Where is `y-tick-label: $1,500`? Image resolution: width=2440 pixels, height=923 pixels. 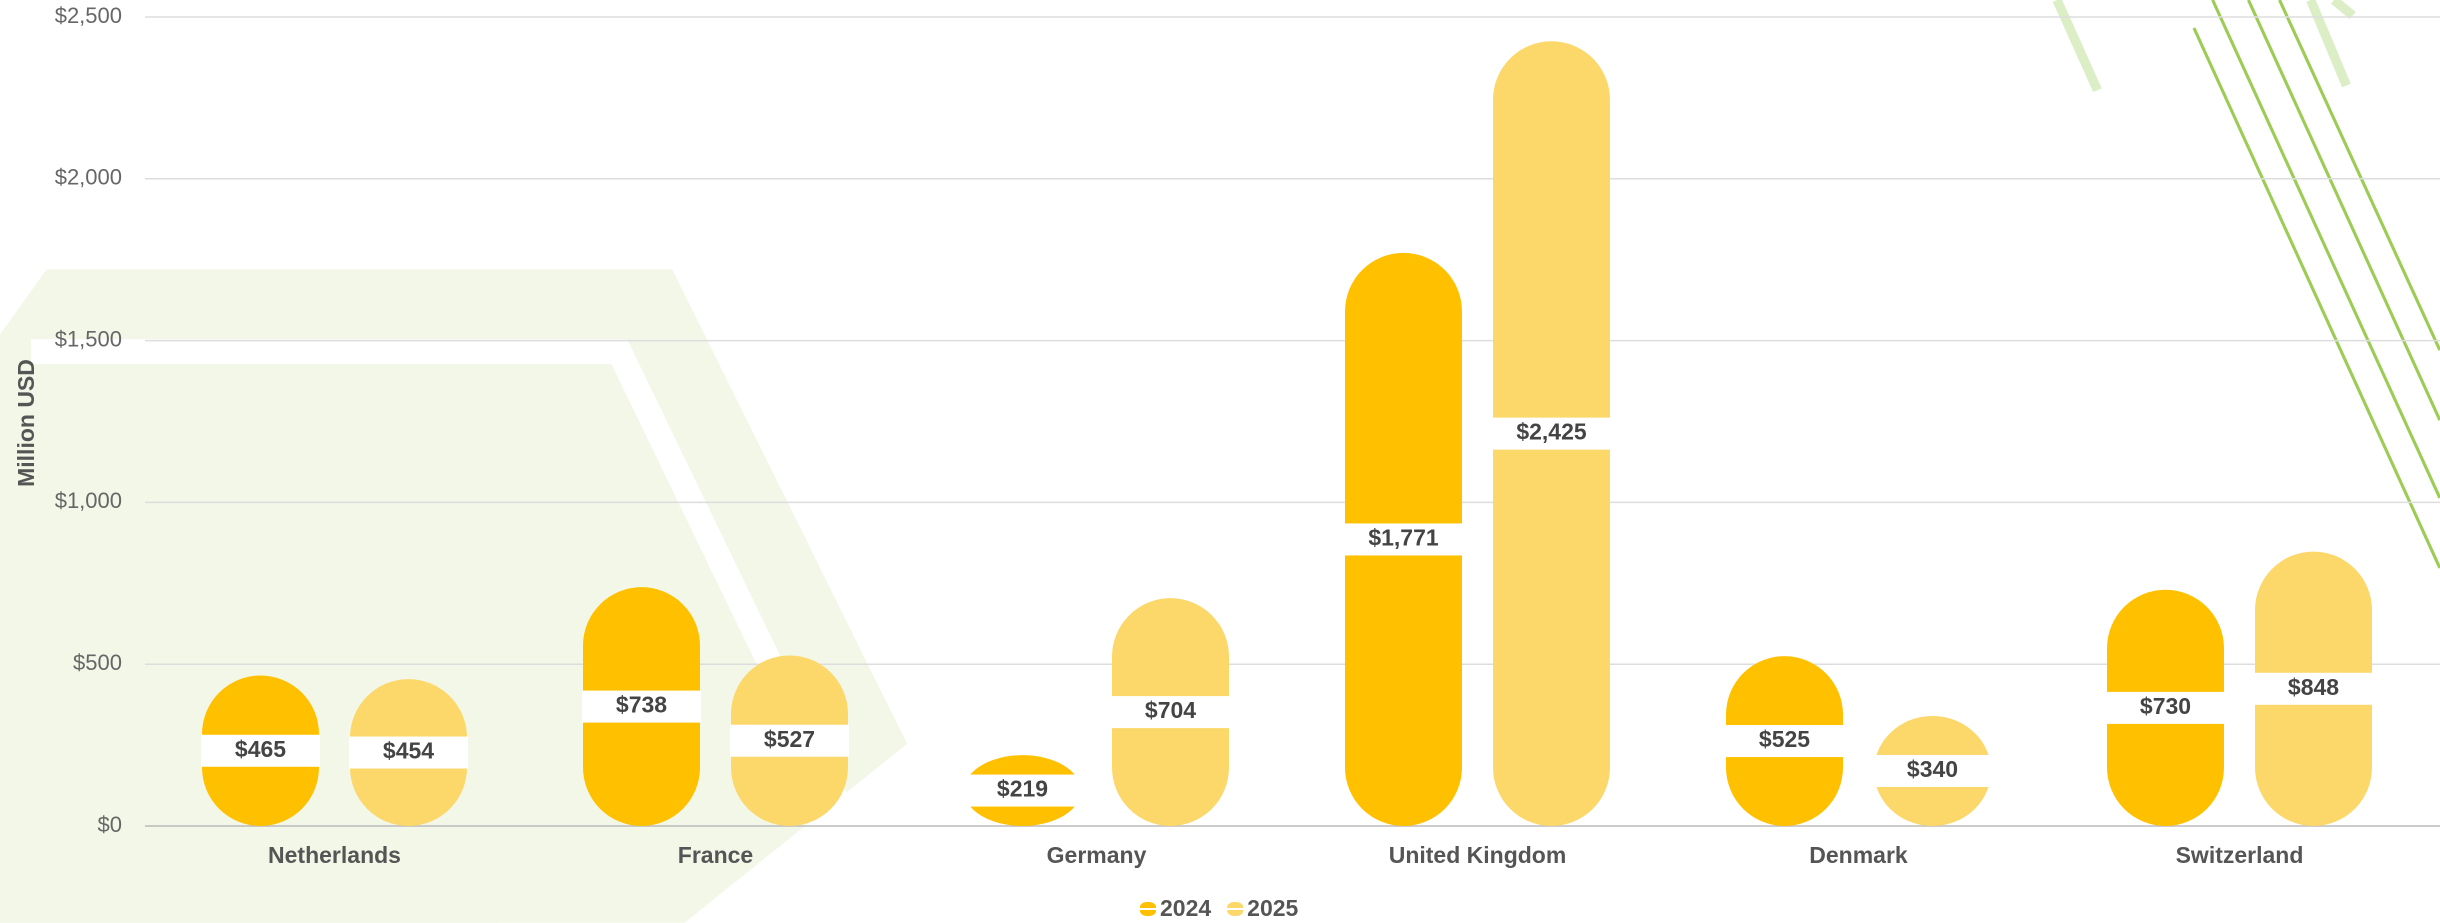 y-tick-label: $1,500 is located at coordinates (88, 338).